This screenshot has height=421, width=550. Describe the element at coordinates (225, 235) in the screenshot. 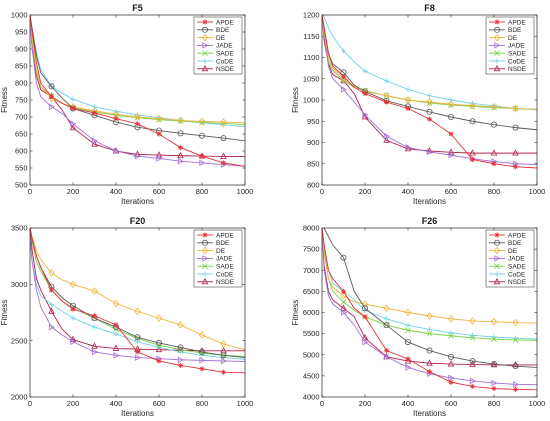

I see `legend-label: APDE` at that location.